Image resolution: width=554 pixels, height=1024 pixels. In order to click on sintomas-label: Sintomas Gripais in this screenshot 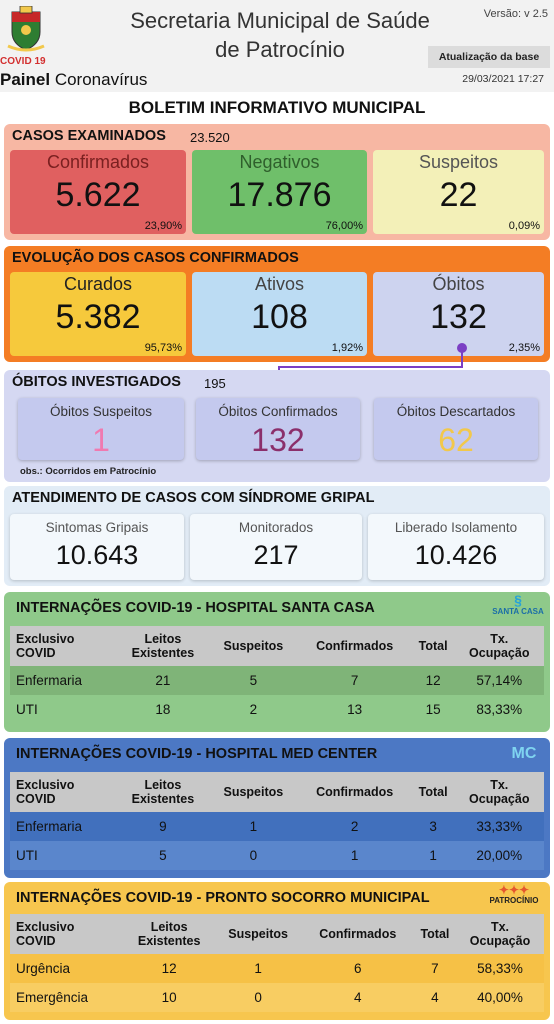, I will do `click(97, 527)`.